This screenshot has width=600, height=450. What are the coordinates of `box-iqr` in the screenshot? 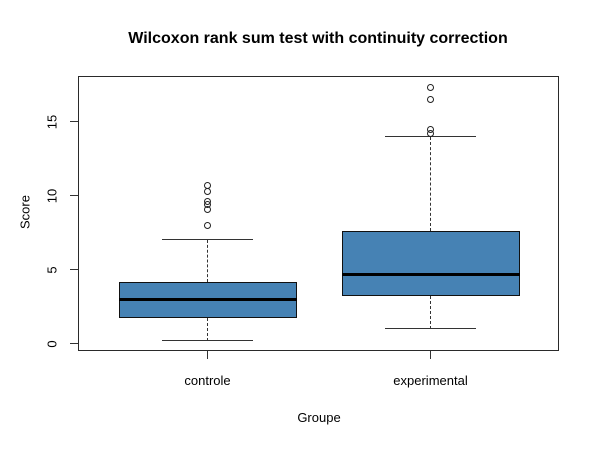 It's located at (430, 263).